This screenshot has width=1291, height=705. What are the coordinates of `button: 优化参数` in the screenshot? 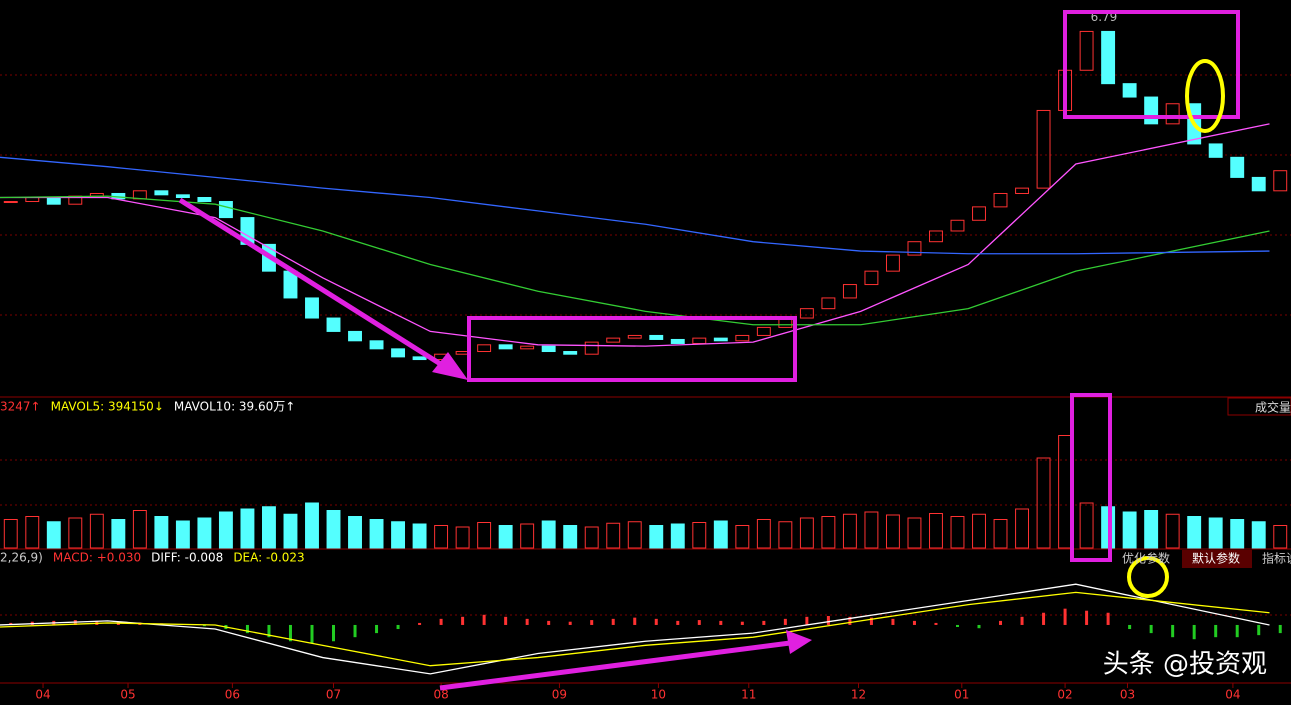 It's located at (1146, 558).